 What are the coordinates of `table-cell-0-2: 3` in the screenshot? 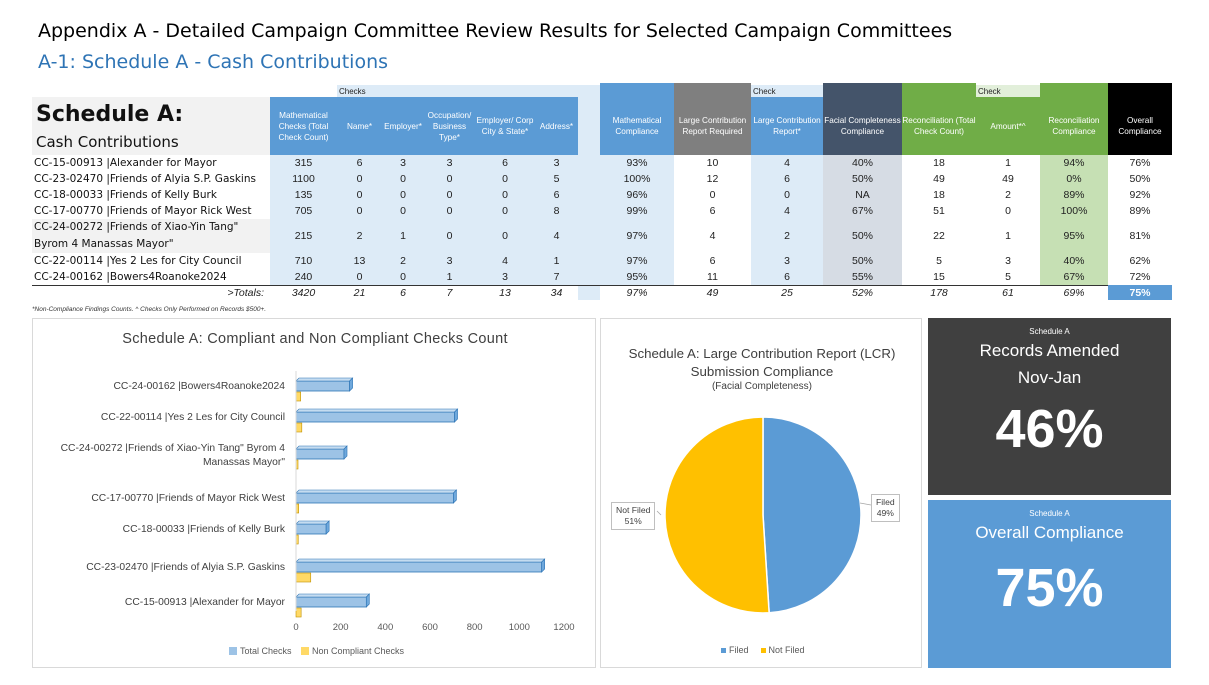 It's located at (403, 163).